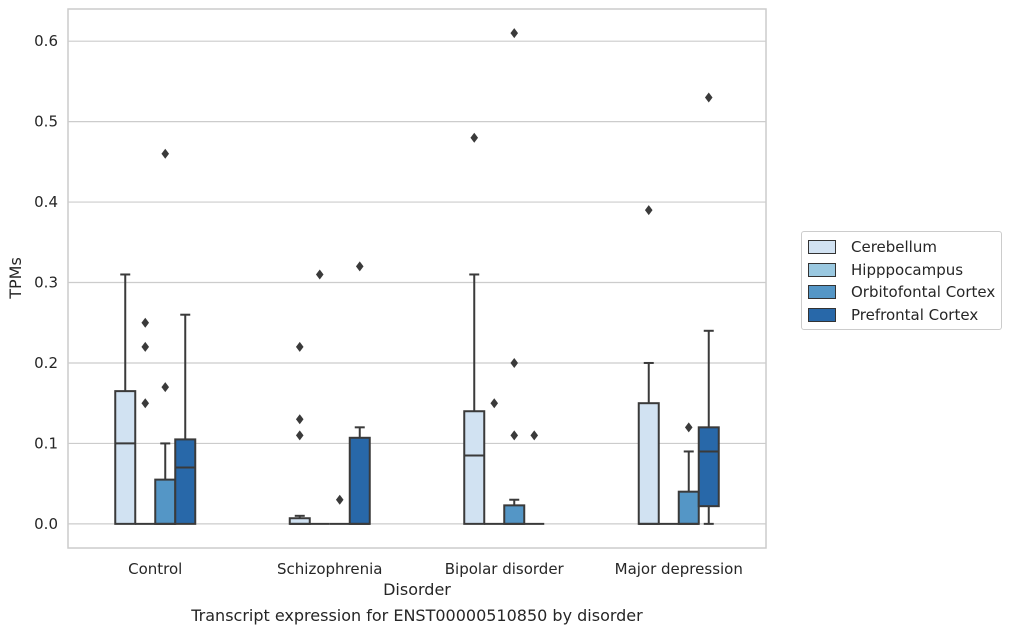  I want to click on legend-label: Prefrontal Cortex, so click(915, 314).